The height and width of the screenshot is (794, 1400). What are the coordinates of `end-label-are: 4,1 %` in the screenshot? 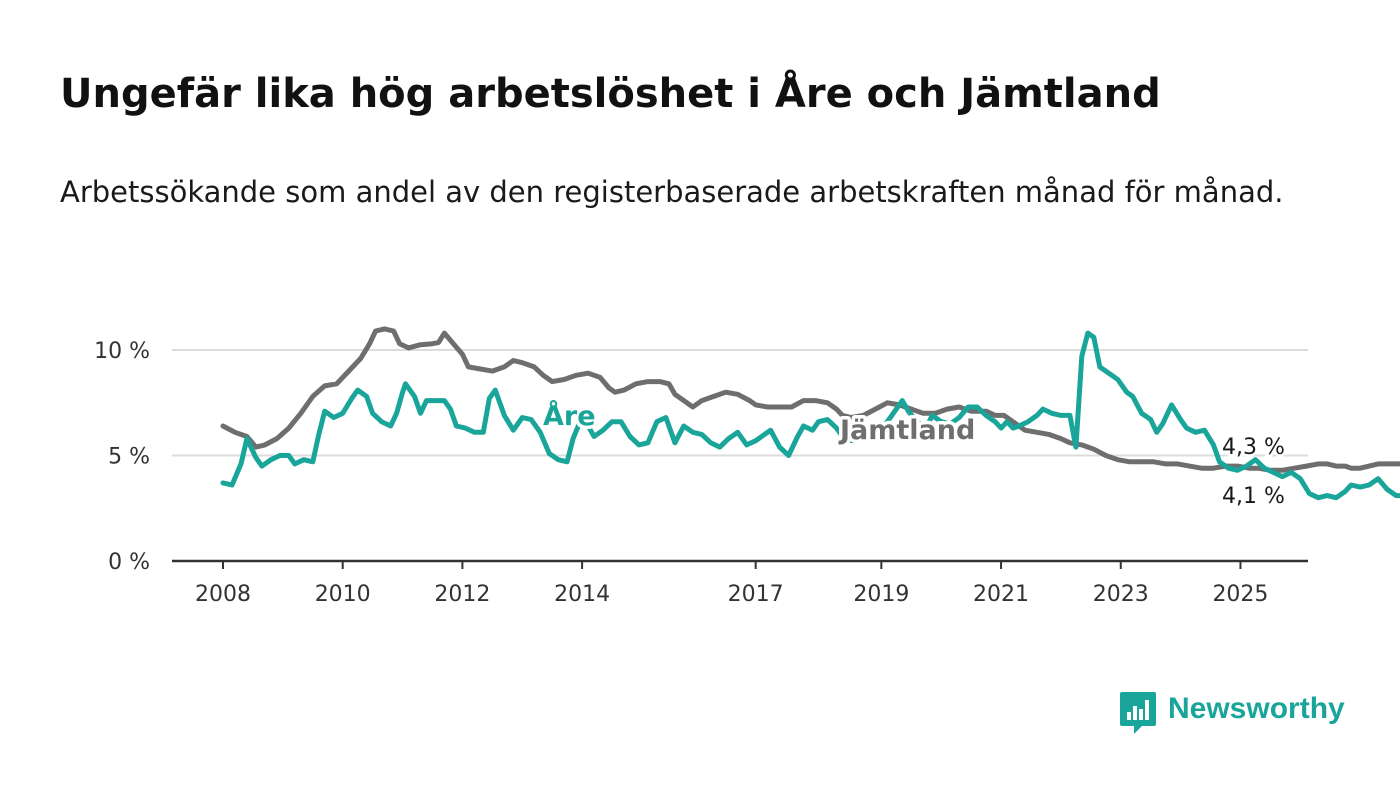 It's located at (1253, 496).